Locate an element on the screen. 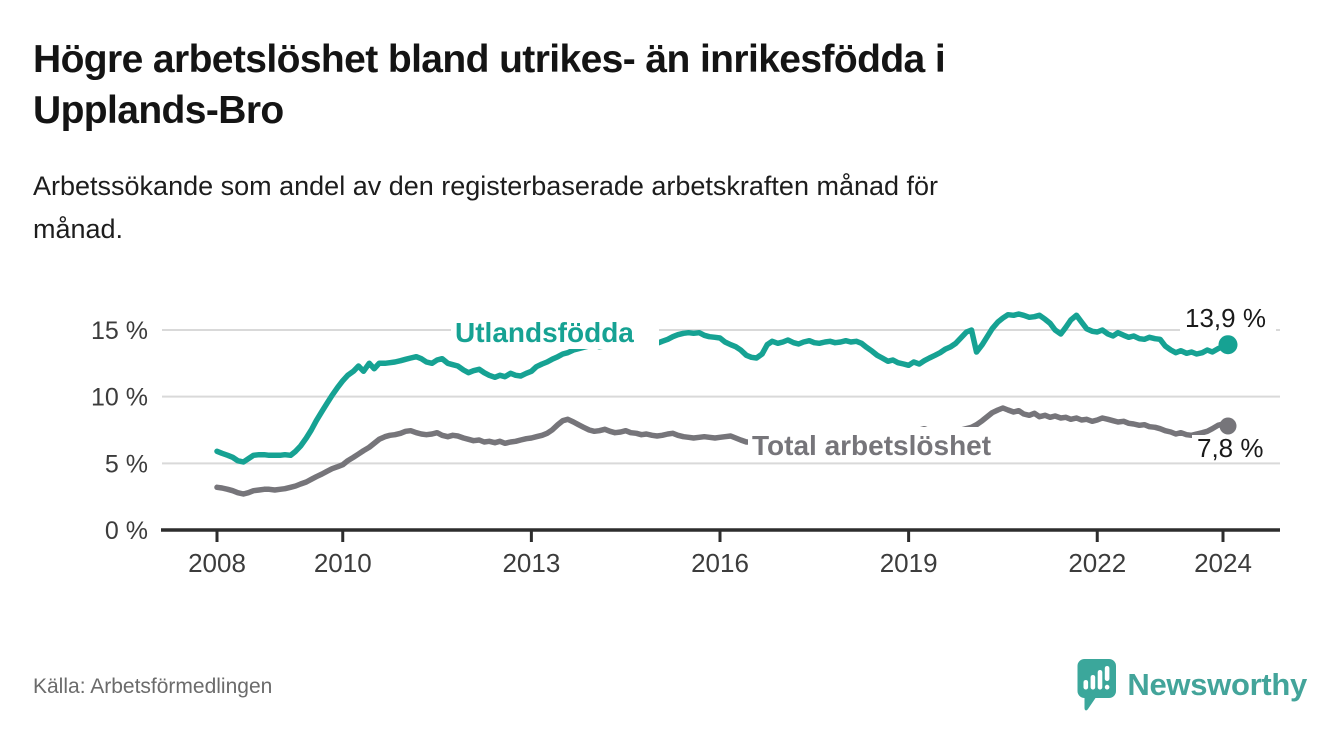 This screenshot has width=1340, height=734. y-tick-label: 5 % is located at coordinates (126, 464).